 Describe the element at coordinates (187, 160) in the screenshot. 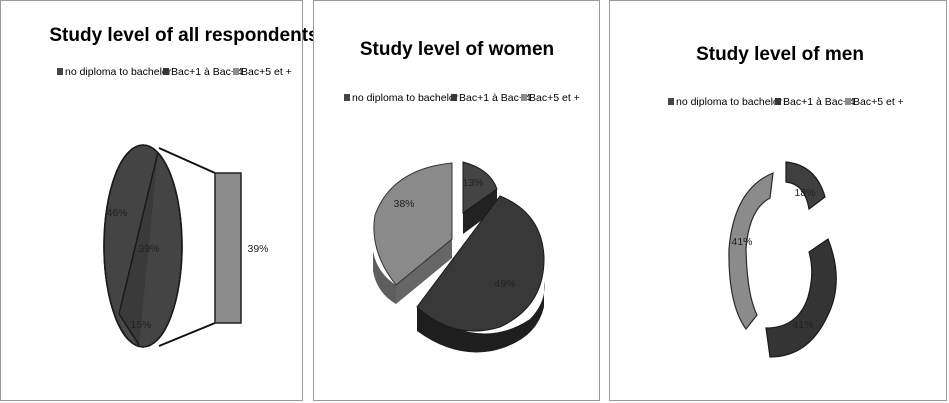

I see `connector-line-top` at that location.